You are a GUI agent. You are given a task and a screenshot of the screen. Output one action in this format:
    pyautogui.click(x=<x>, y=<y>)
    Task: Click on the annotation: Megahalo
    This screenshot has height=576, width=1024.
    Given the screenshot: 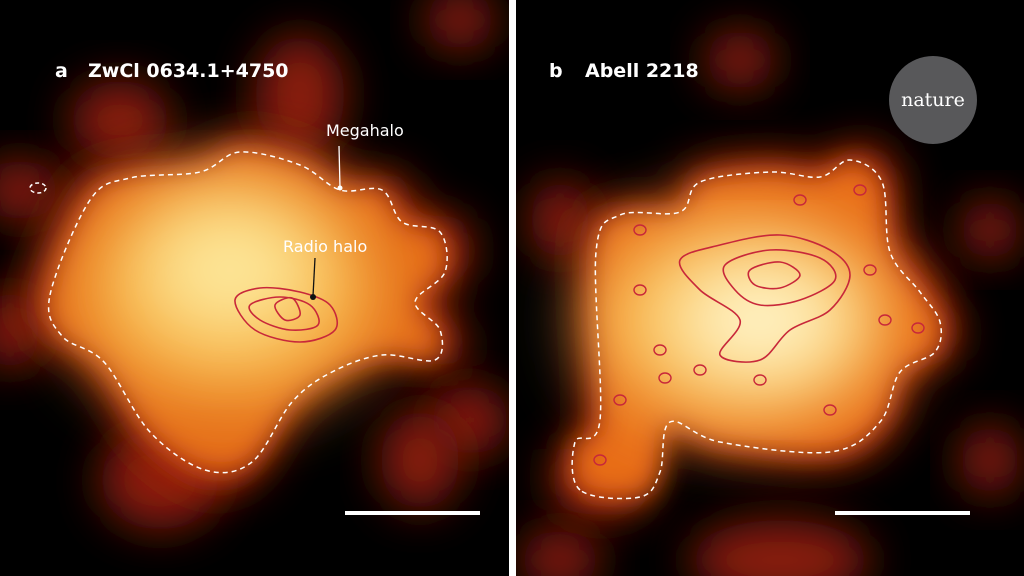 What is the action you would take?
    pyautogui.click(x=365, y=130)
    